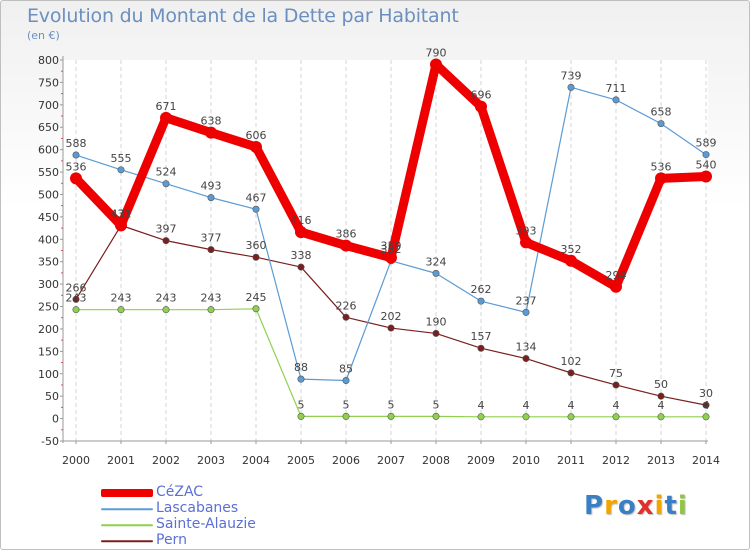  I want to click on y-tick-label: 500, so click(48, 194).